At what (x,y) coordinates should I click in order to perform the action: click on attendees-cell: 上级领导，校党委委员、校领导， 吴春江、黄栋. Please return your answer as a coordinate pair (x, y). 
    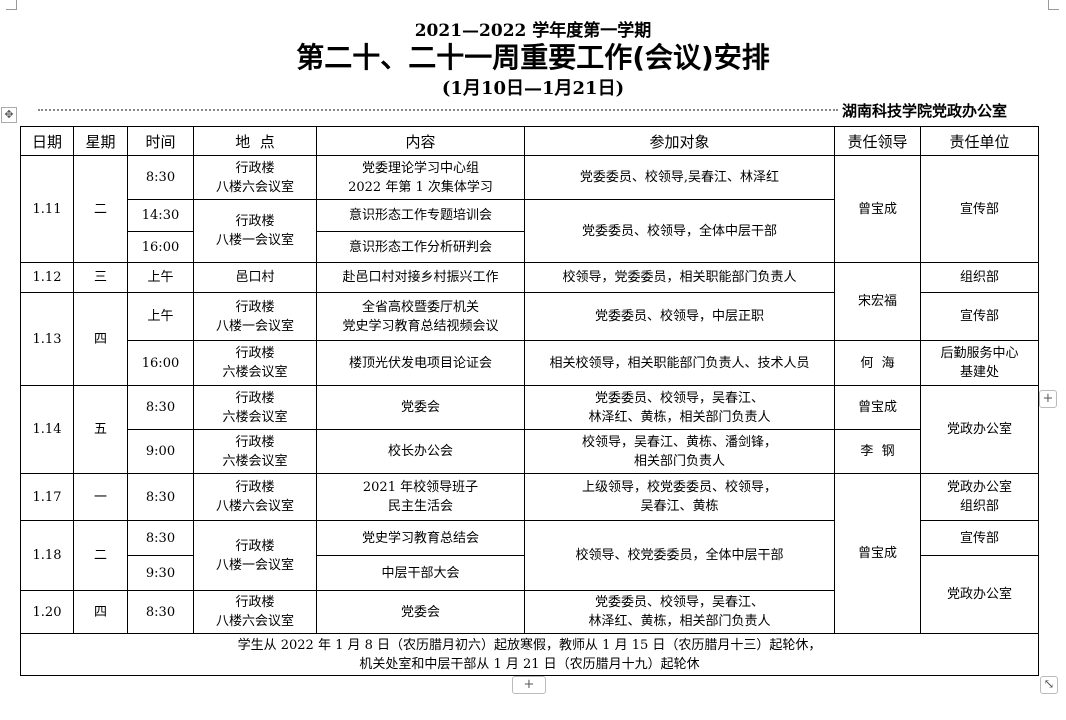
    Looking at the image, I should click on (679, 497).